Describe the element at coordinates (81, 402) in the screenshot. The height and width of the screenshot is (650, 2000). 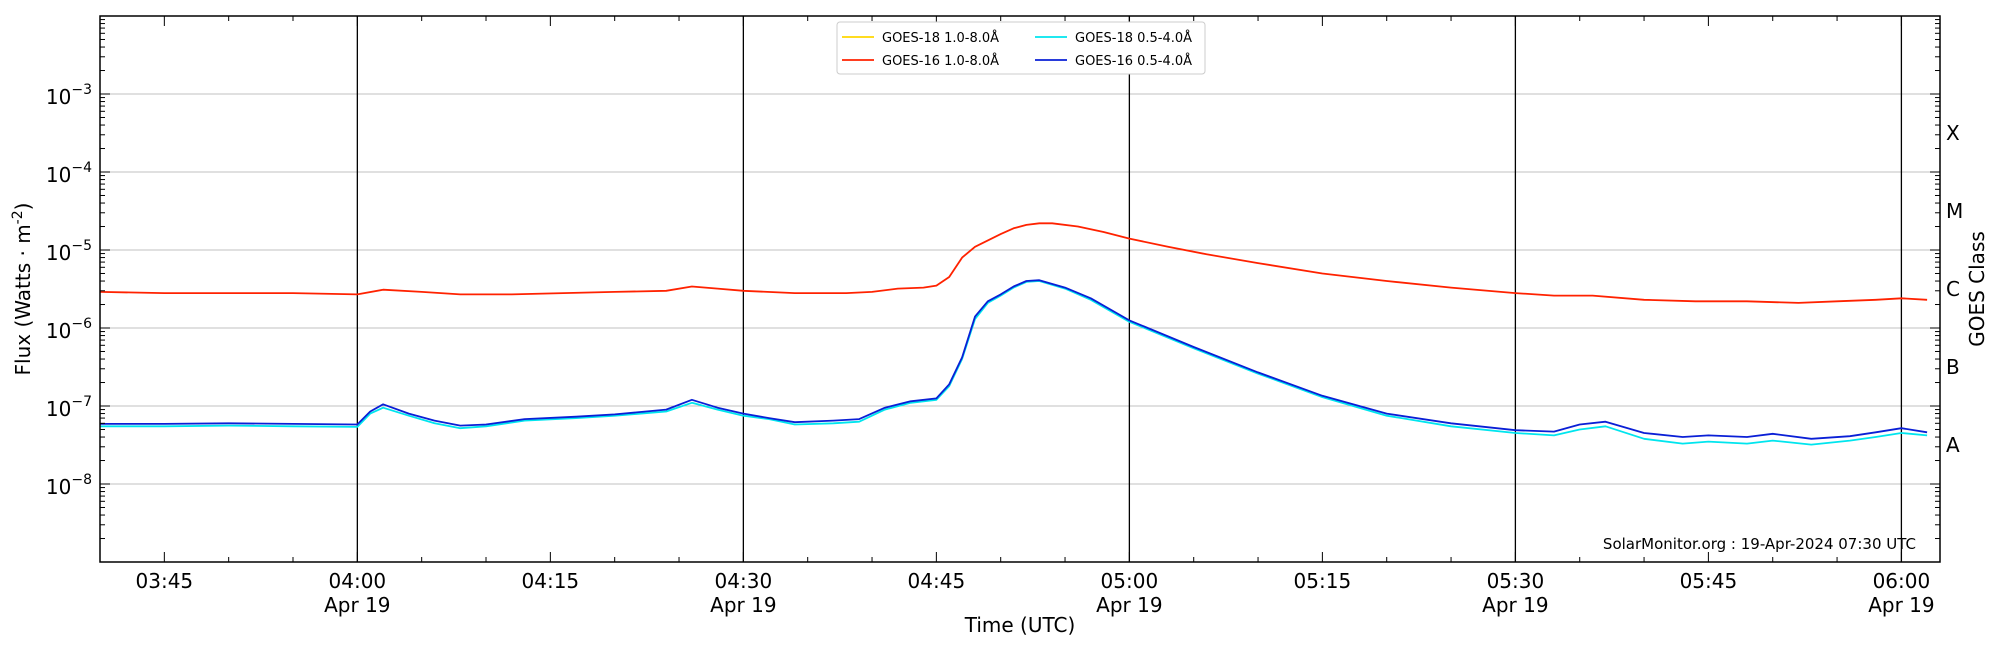
I see `y-tick-exponent: −7` at that location.